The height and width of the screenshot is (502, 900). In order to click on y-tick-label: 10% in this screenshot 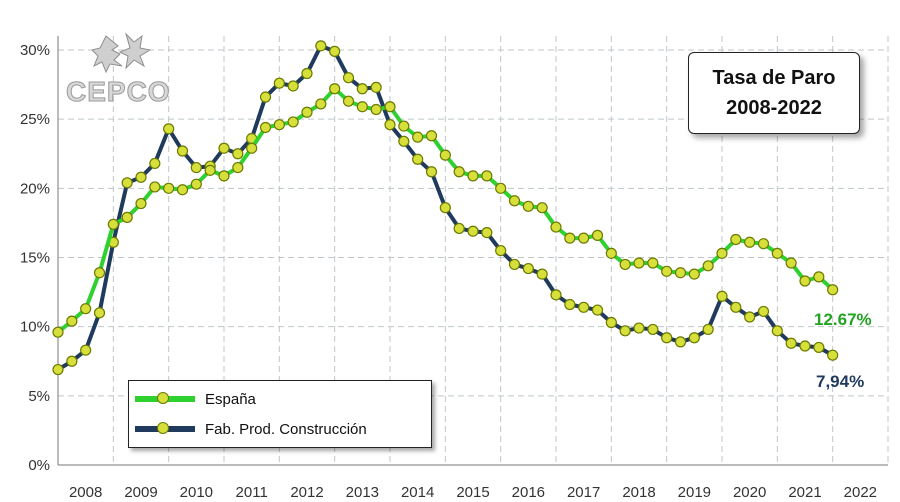, I will do `click(35, 327)`.